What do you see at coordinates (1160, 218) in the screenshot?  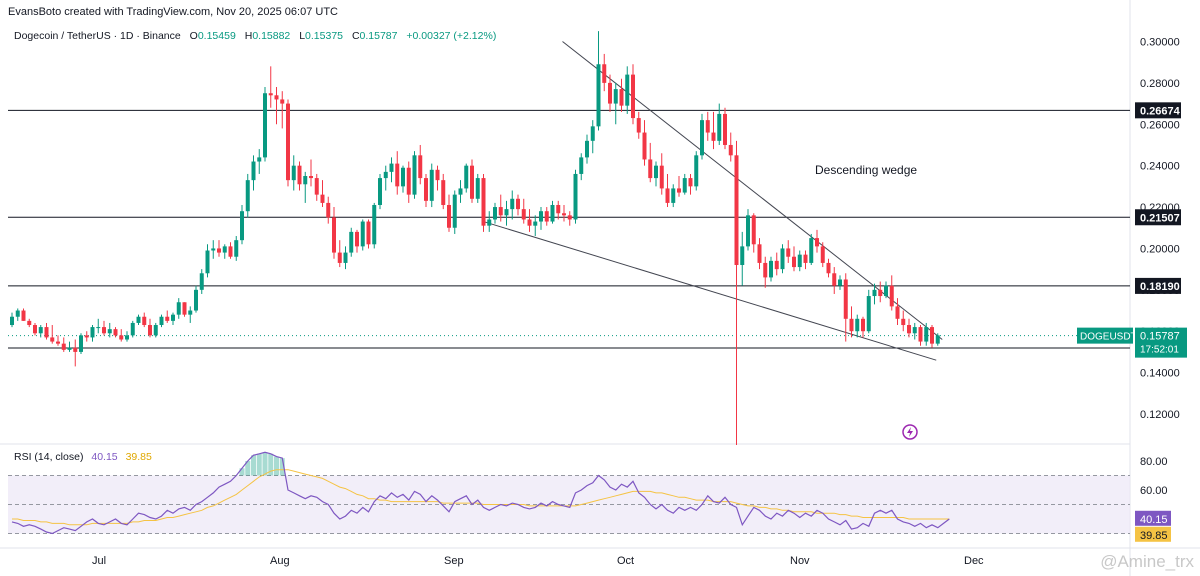 I see `level-price-label: 0.21507` at bounding box center [1160, 218].